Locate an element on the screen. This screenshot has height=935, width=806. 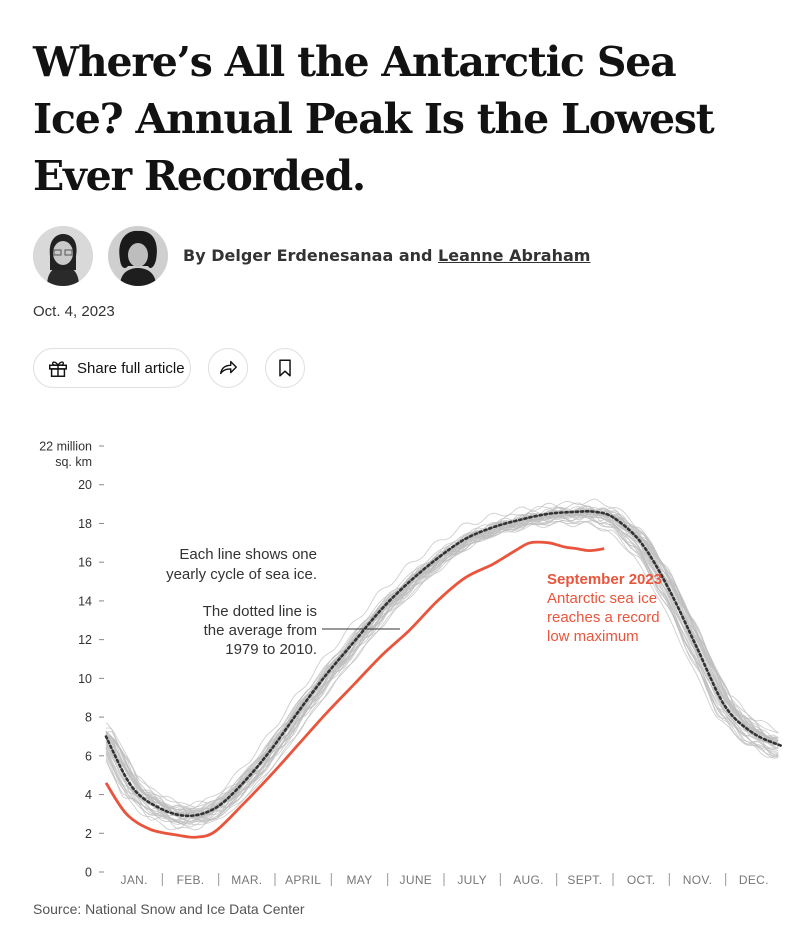
x-tick-label: OCT. is located at coordinates (641, 880).